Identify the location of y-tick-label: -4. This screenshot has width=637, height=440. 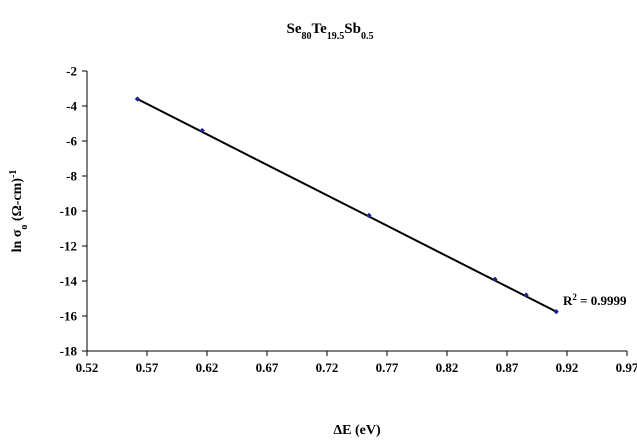
(71, 106).